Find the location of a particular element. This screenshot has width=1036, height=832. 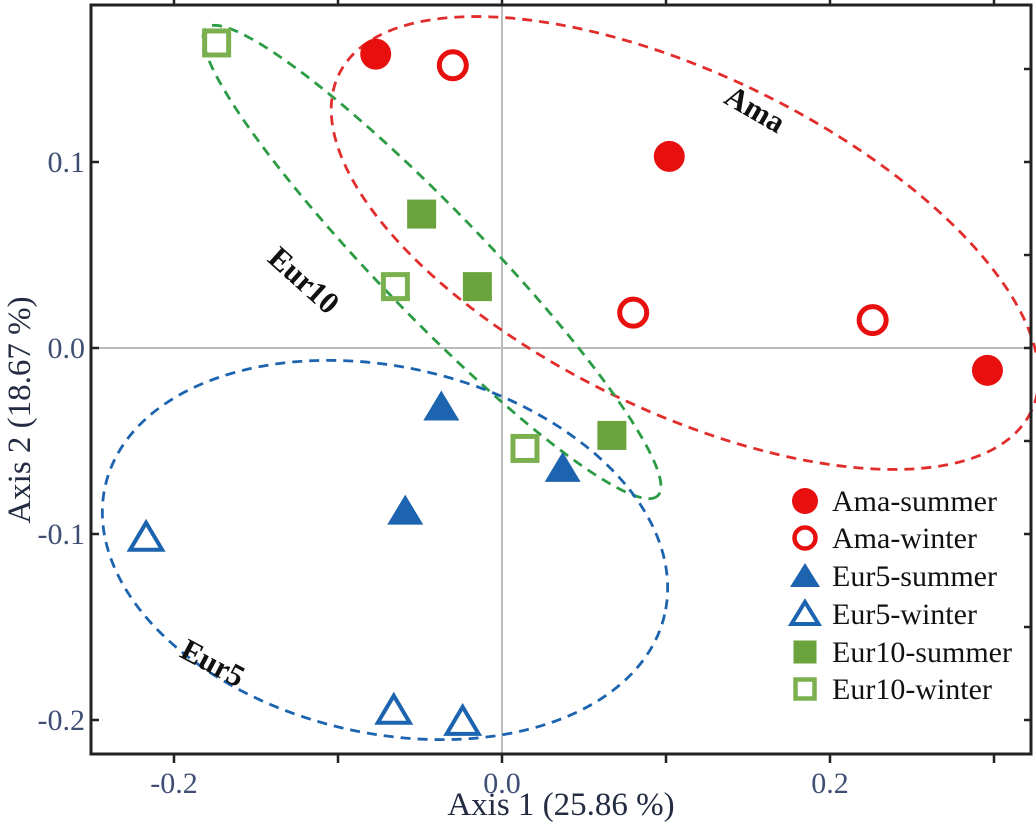

legend-label: Eur5-winter is located at coordinates (904, 614).